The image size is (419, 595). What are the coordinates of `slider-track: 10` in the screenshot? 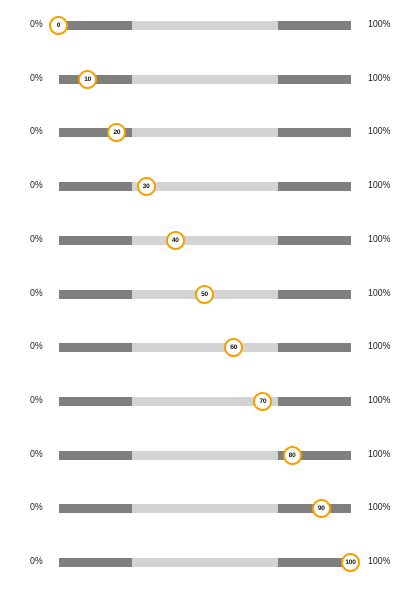 It's located at (205, 79).